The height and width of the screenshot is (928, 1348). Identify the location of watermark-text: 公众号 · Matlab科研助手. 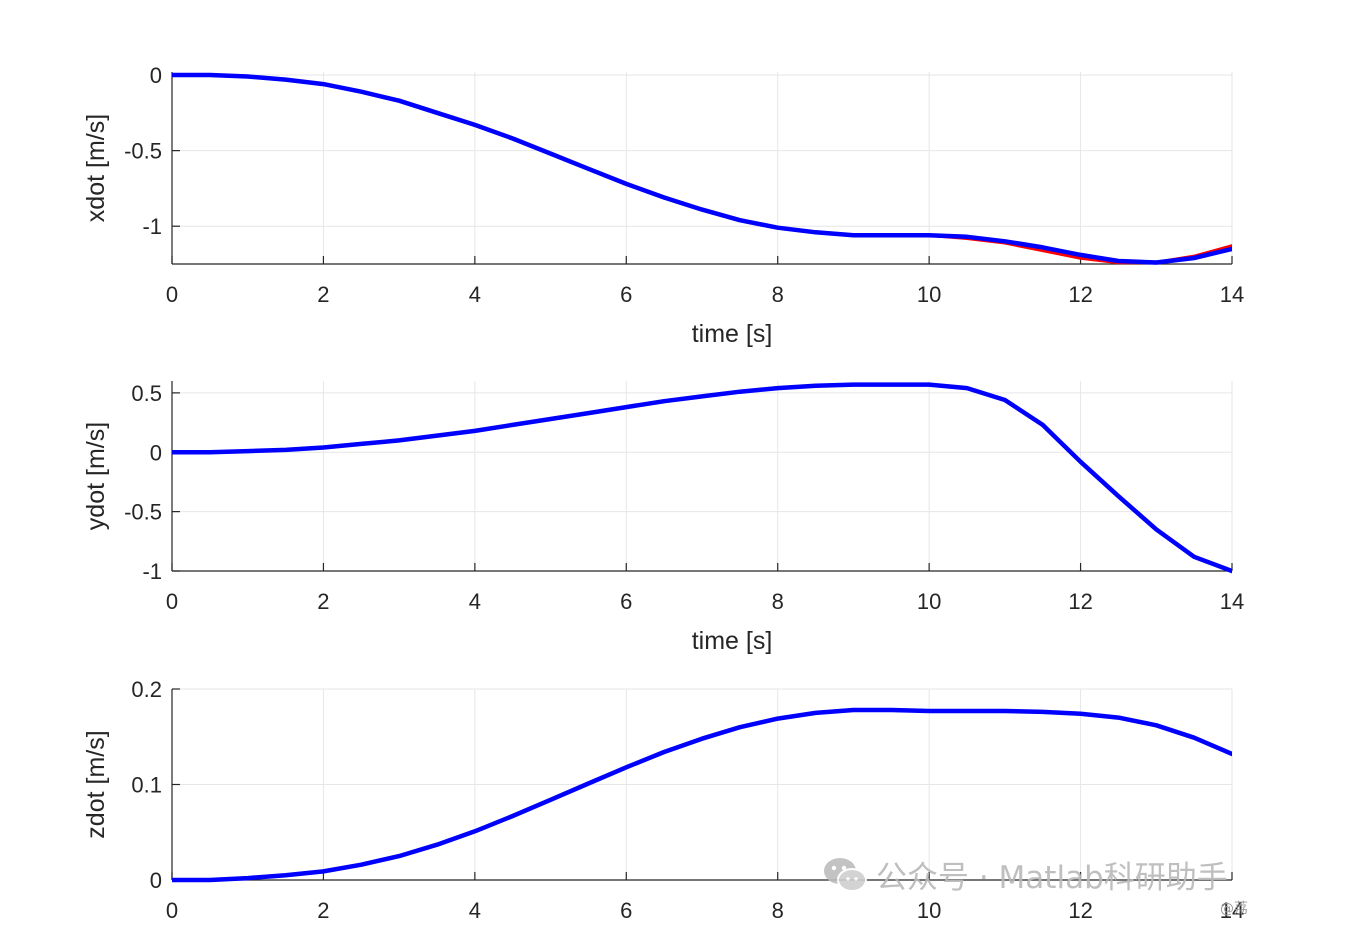
(1052, 878).